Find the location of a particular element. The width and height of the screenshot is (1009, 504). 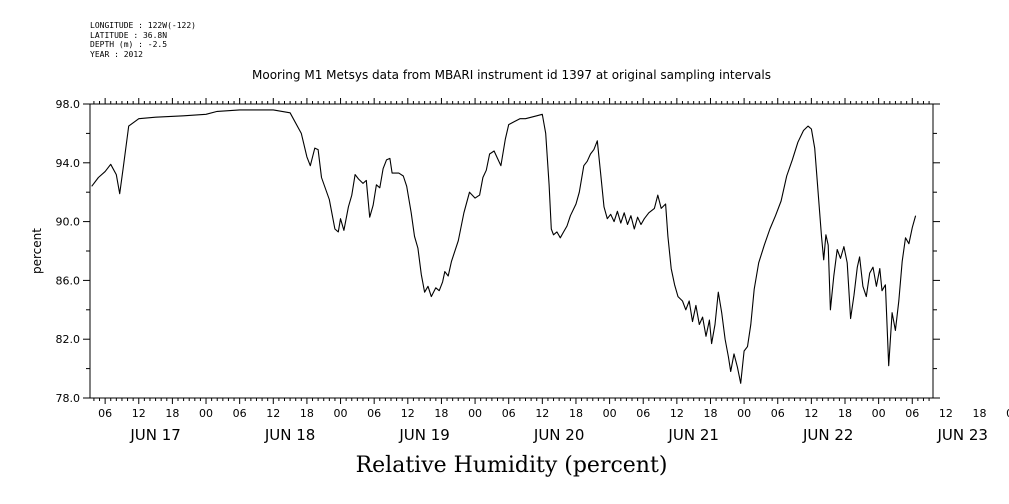

x-axis-label: Relative Humidity (percent) is located at coordinates (511, 465).